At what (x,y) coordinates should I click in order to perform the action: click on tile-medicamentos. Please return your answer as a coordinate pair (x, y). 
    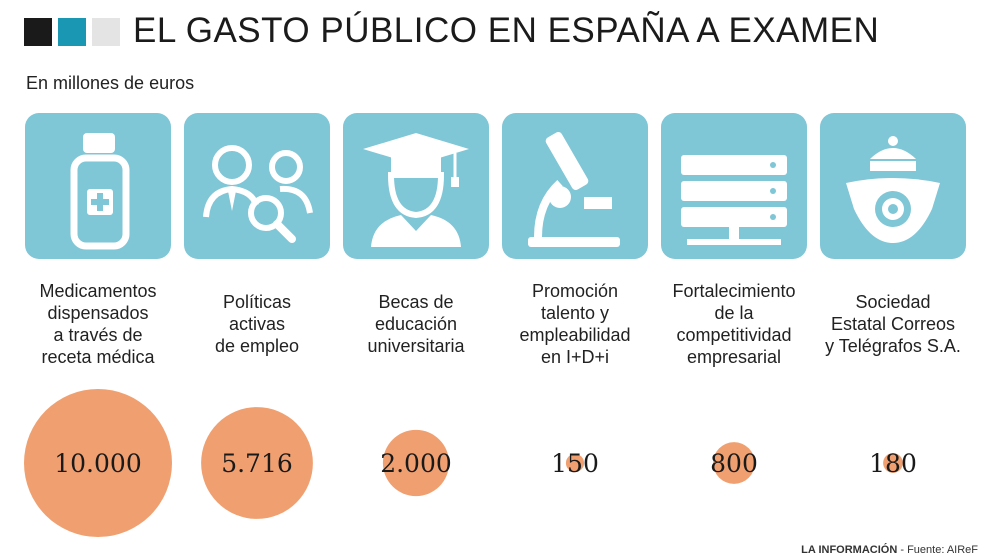
    Looking at the image, I should click on (98, 186).